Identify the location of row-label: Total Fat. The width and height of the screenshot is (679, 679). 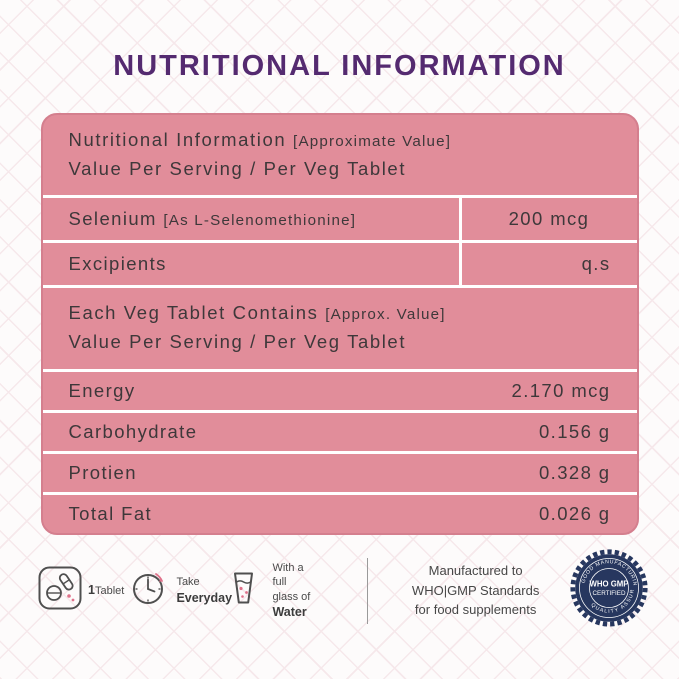
(110, 513).